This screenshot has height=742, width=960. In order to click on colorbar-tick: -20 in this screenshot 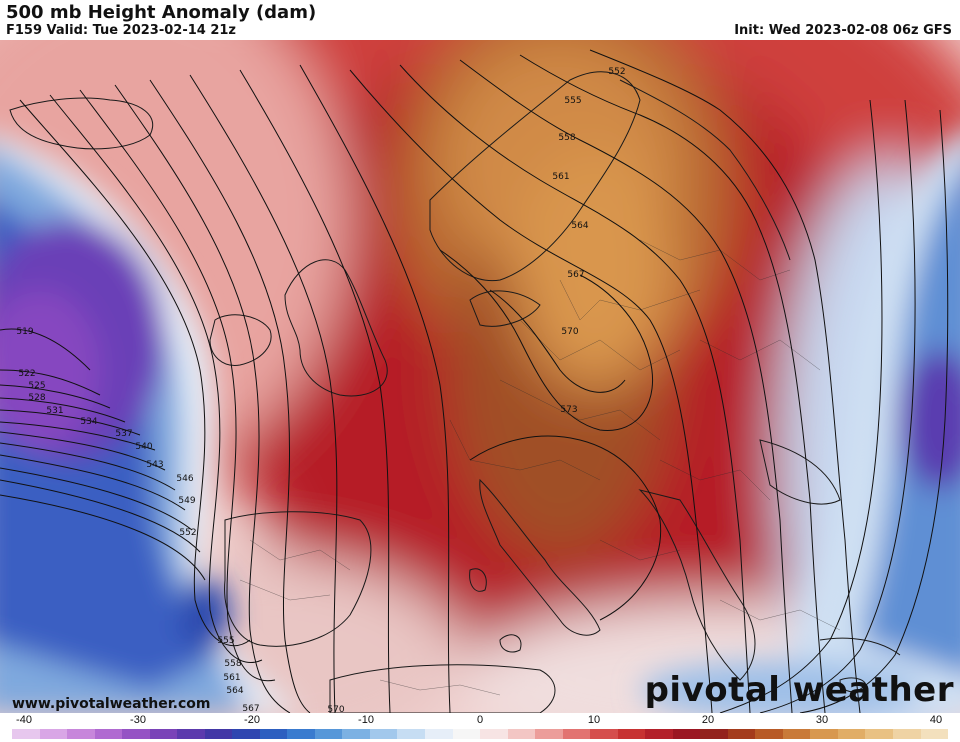, I will do `click(252, 720)`.